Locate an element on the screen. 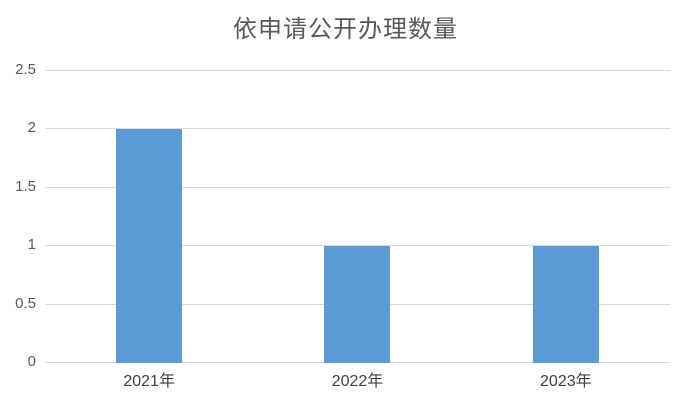 The height and width of the screenshot is (411, 691). x-tick-label: 2022年 is located at coordinates (357, 381).